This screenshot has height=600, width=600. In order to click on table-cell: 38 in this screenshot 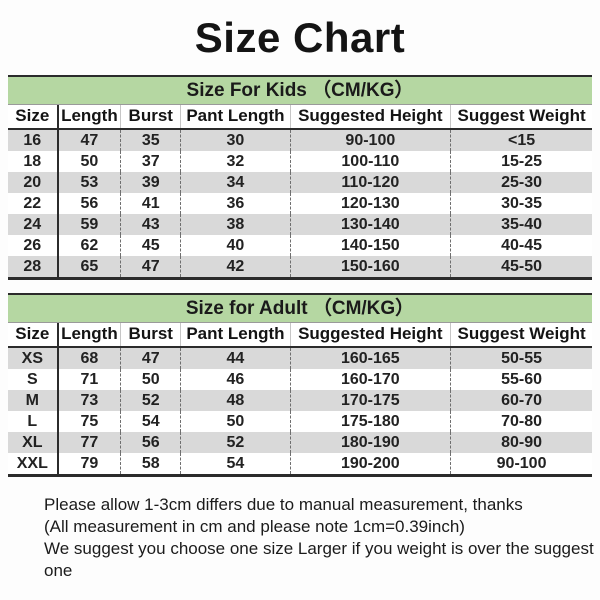, I will do `click(235, 224)`.